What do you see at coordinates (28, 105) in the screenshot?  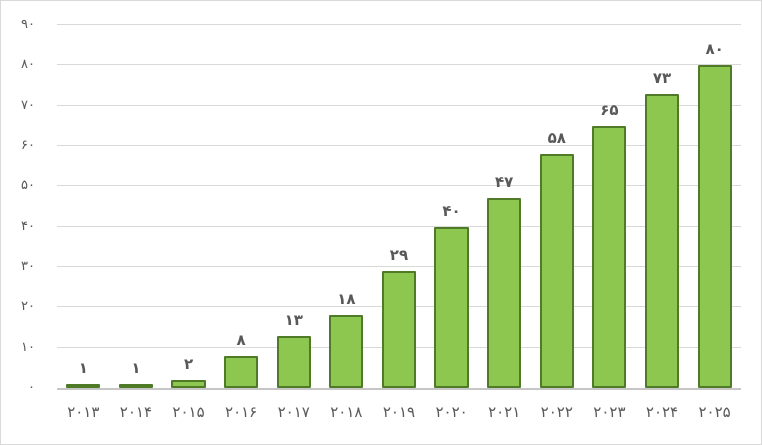 I see `y-tick-label: ۷۰` at bounding box center [28, 105].